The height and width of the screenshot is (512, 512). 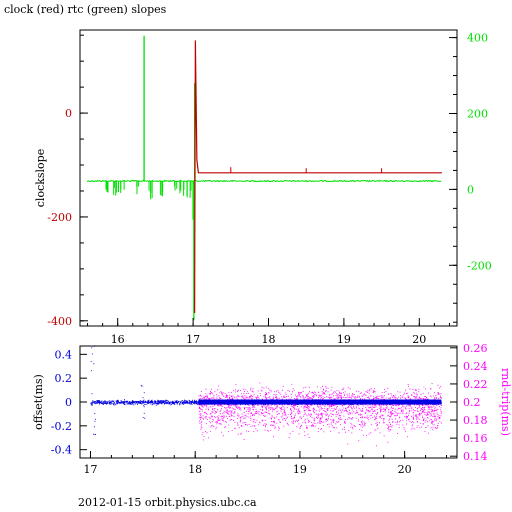 I want to click on top-y-left-tick-label: -400, so click(x=59, y=321).